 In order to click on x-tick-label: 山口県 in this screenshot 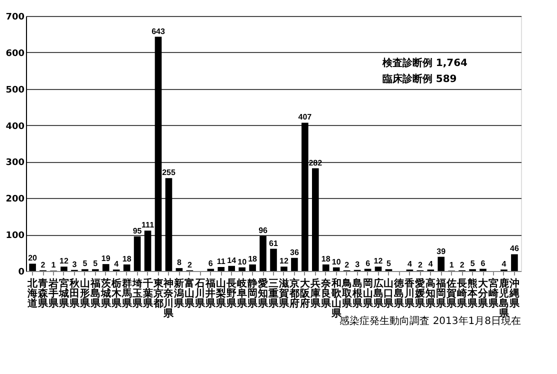, I will do `click(388, 294)`.